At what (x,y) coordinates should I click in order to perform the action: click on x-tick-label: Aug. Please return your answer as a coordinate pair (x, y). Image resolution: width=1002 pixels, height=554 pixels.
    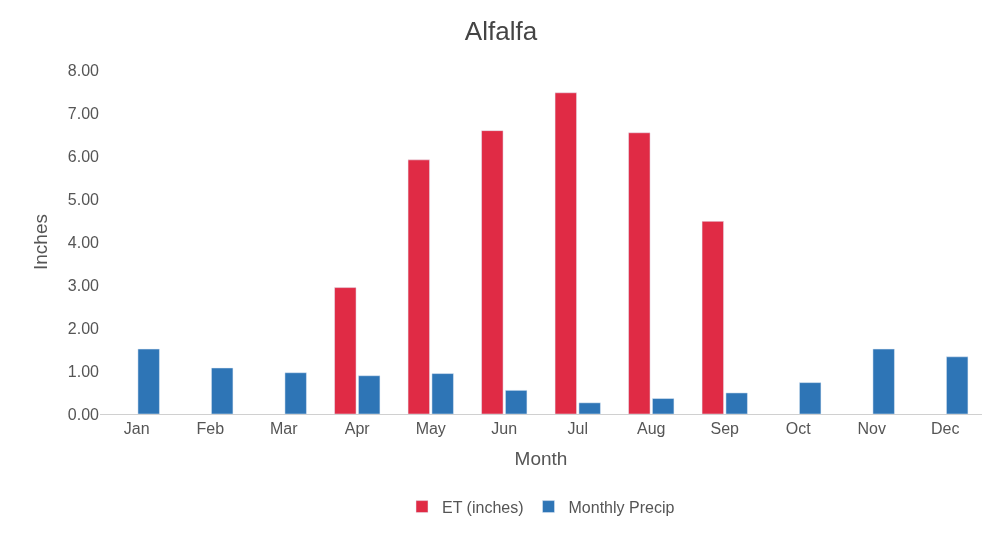
    Looking at the image, I should click on (651, 429).